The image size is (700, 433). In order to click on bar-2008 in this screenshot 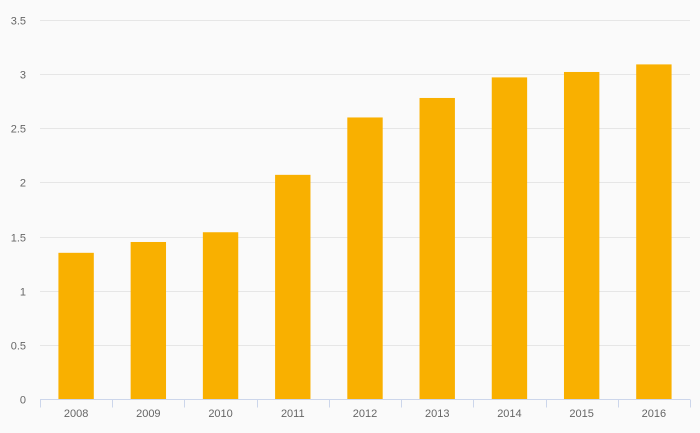, I will do `click(76, 325)`.